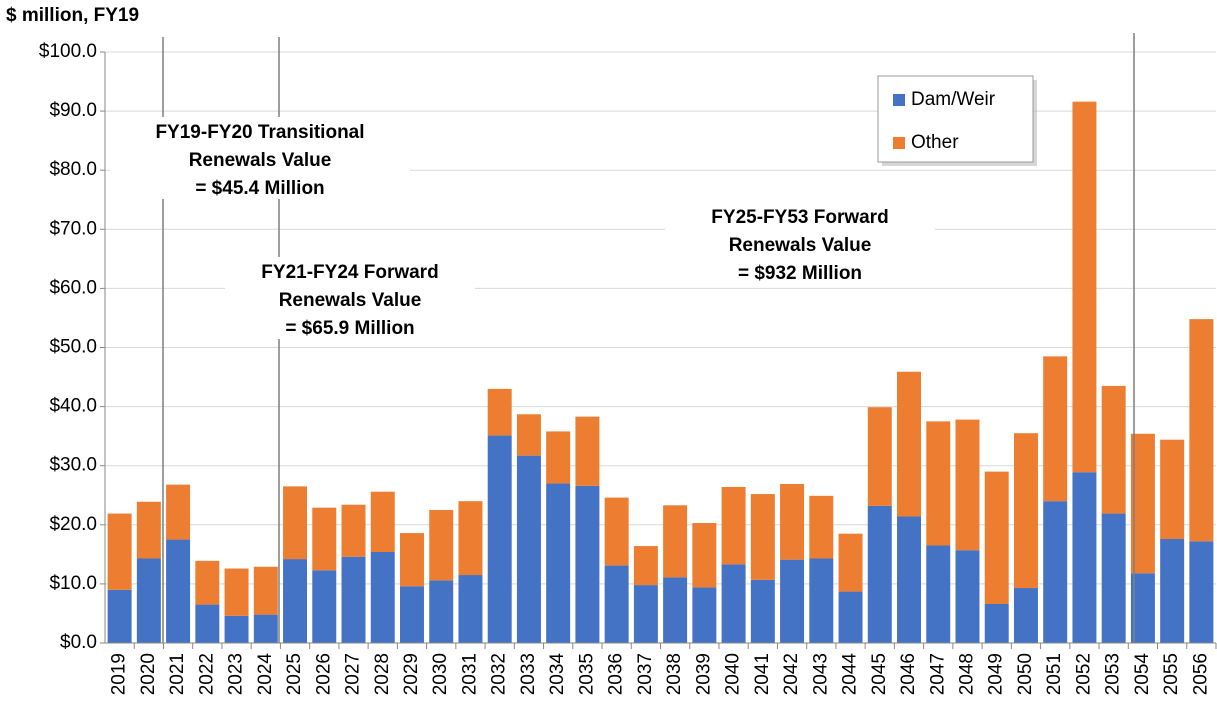 This screenshot has height=715, width=1217. I want to click on annotation: = $932 Million, so click(800, 273).